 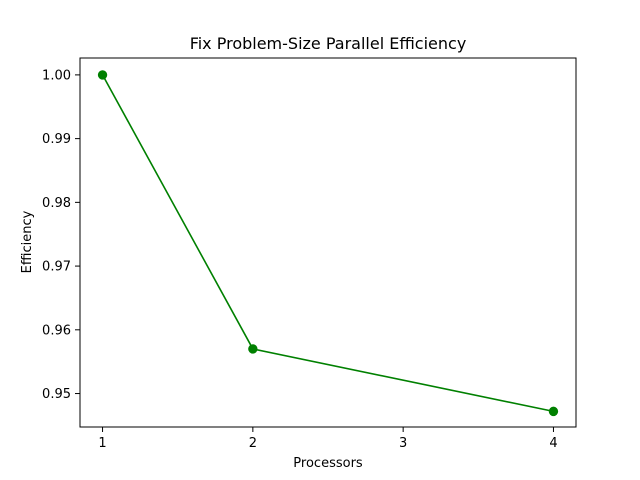 I want to click on x-tick-label: 4, so click(x=553, y=443).